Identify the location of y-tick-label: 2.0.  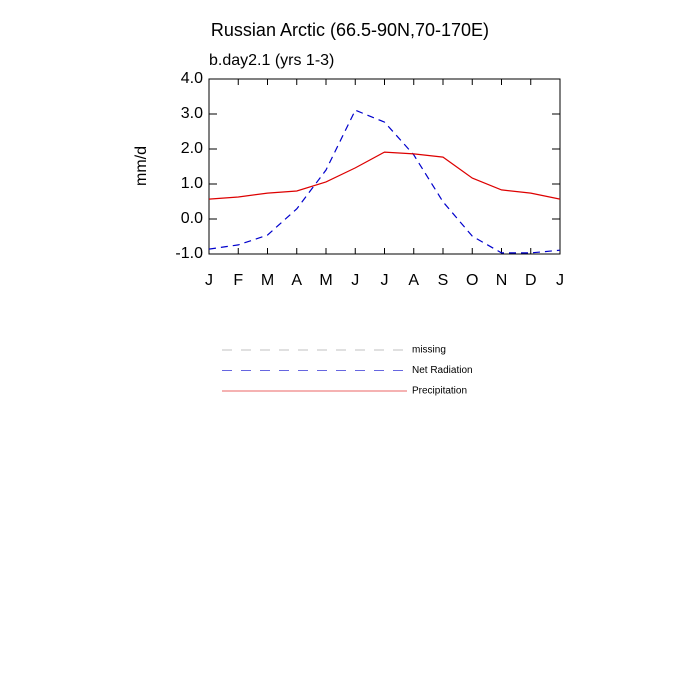
(192, 148).